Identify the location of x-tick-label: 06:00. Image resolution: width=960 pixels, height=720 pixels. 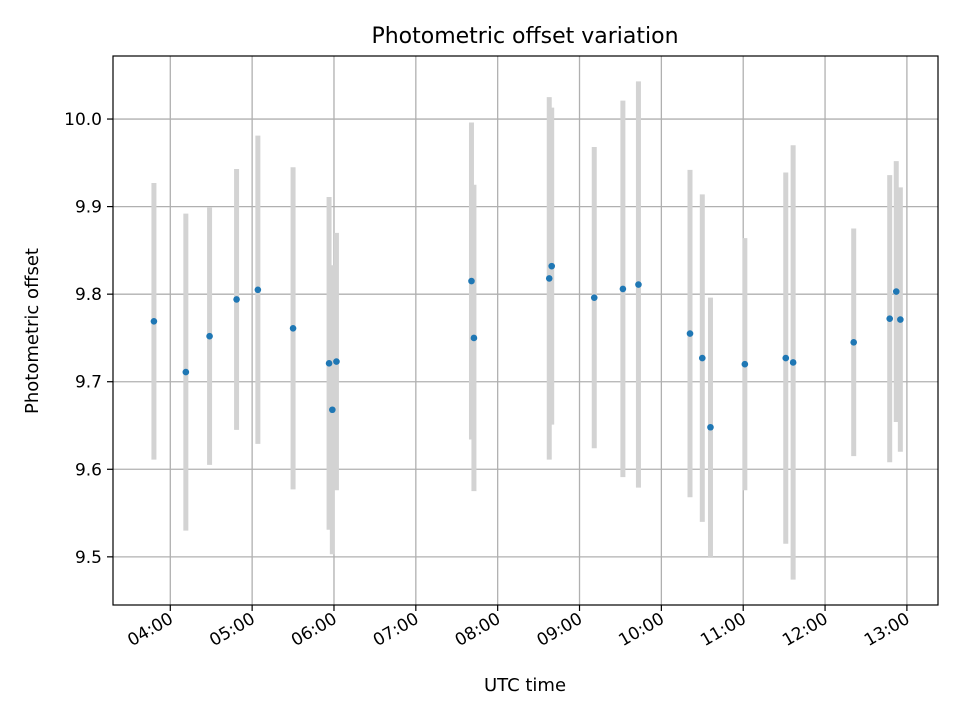
(314, 630).